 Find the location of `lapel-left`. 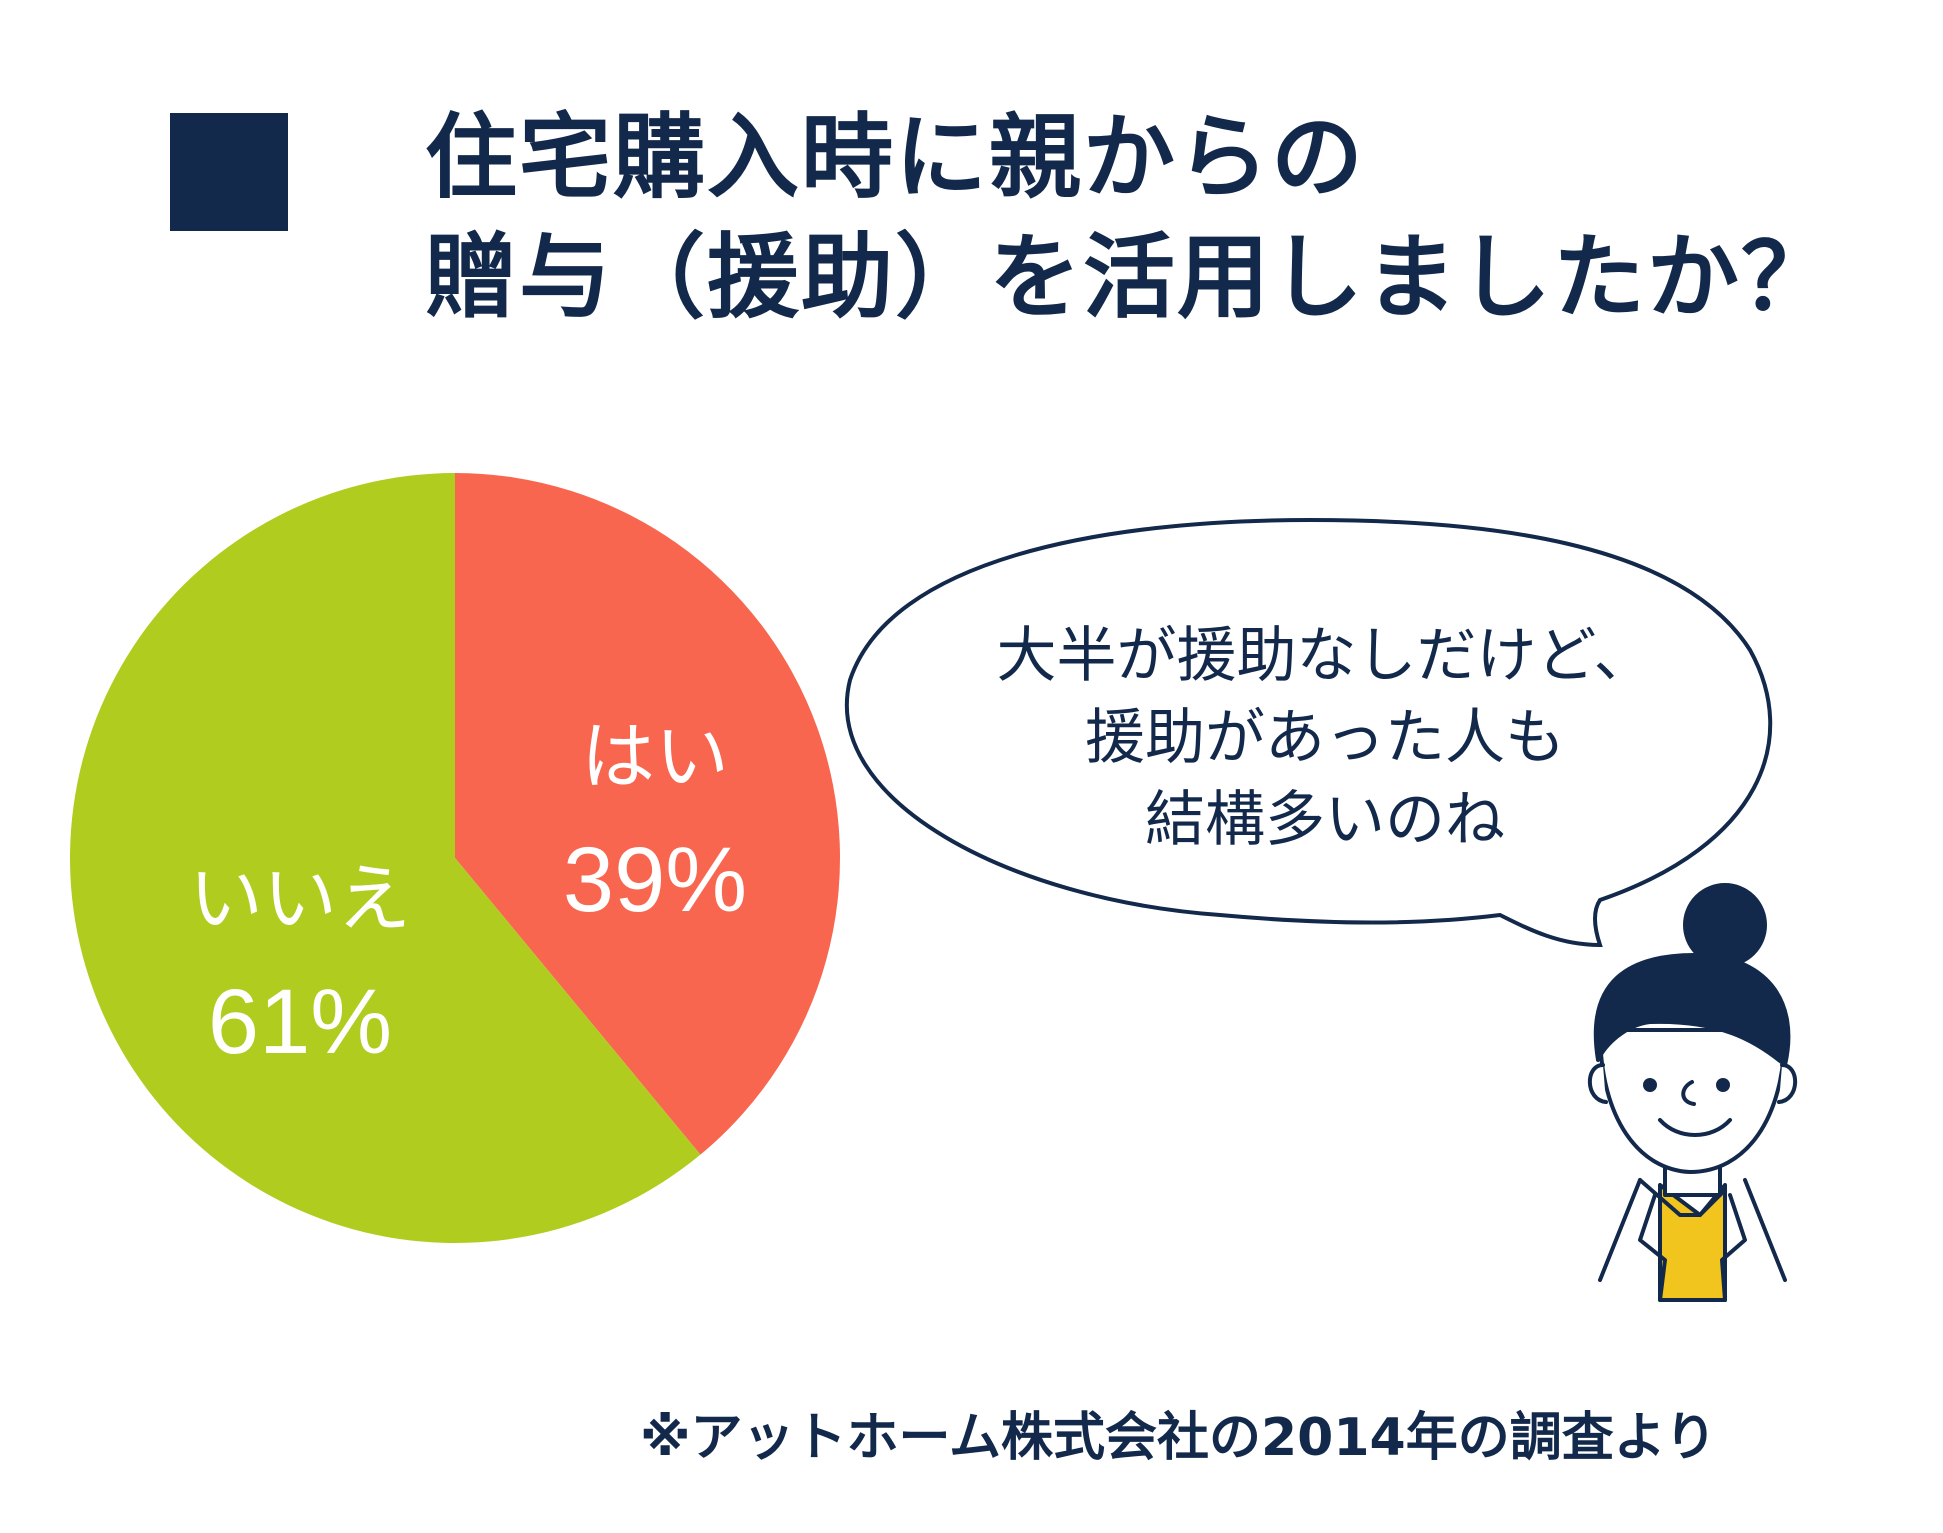

lapel-left is located at coordinates (1652, 1247).